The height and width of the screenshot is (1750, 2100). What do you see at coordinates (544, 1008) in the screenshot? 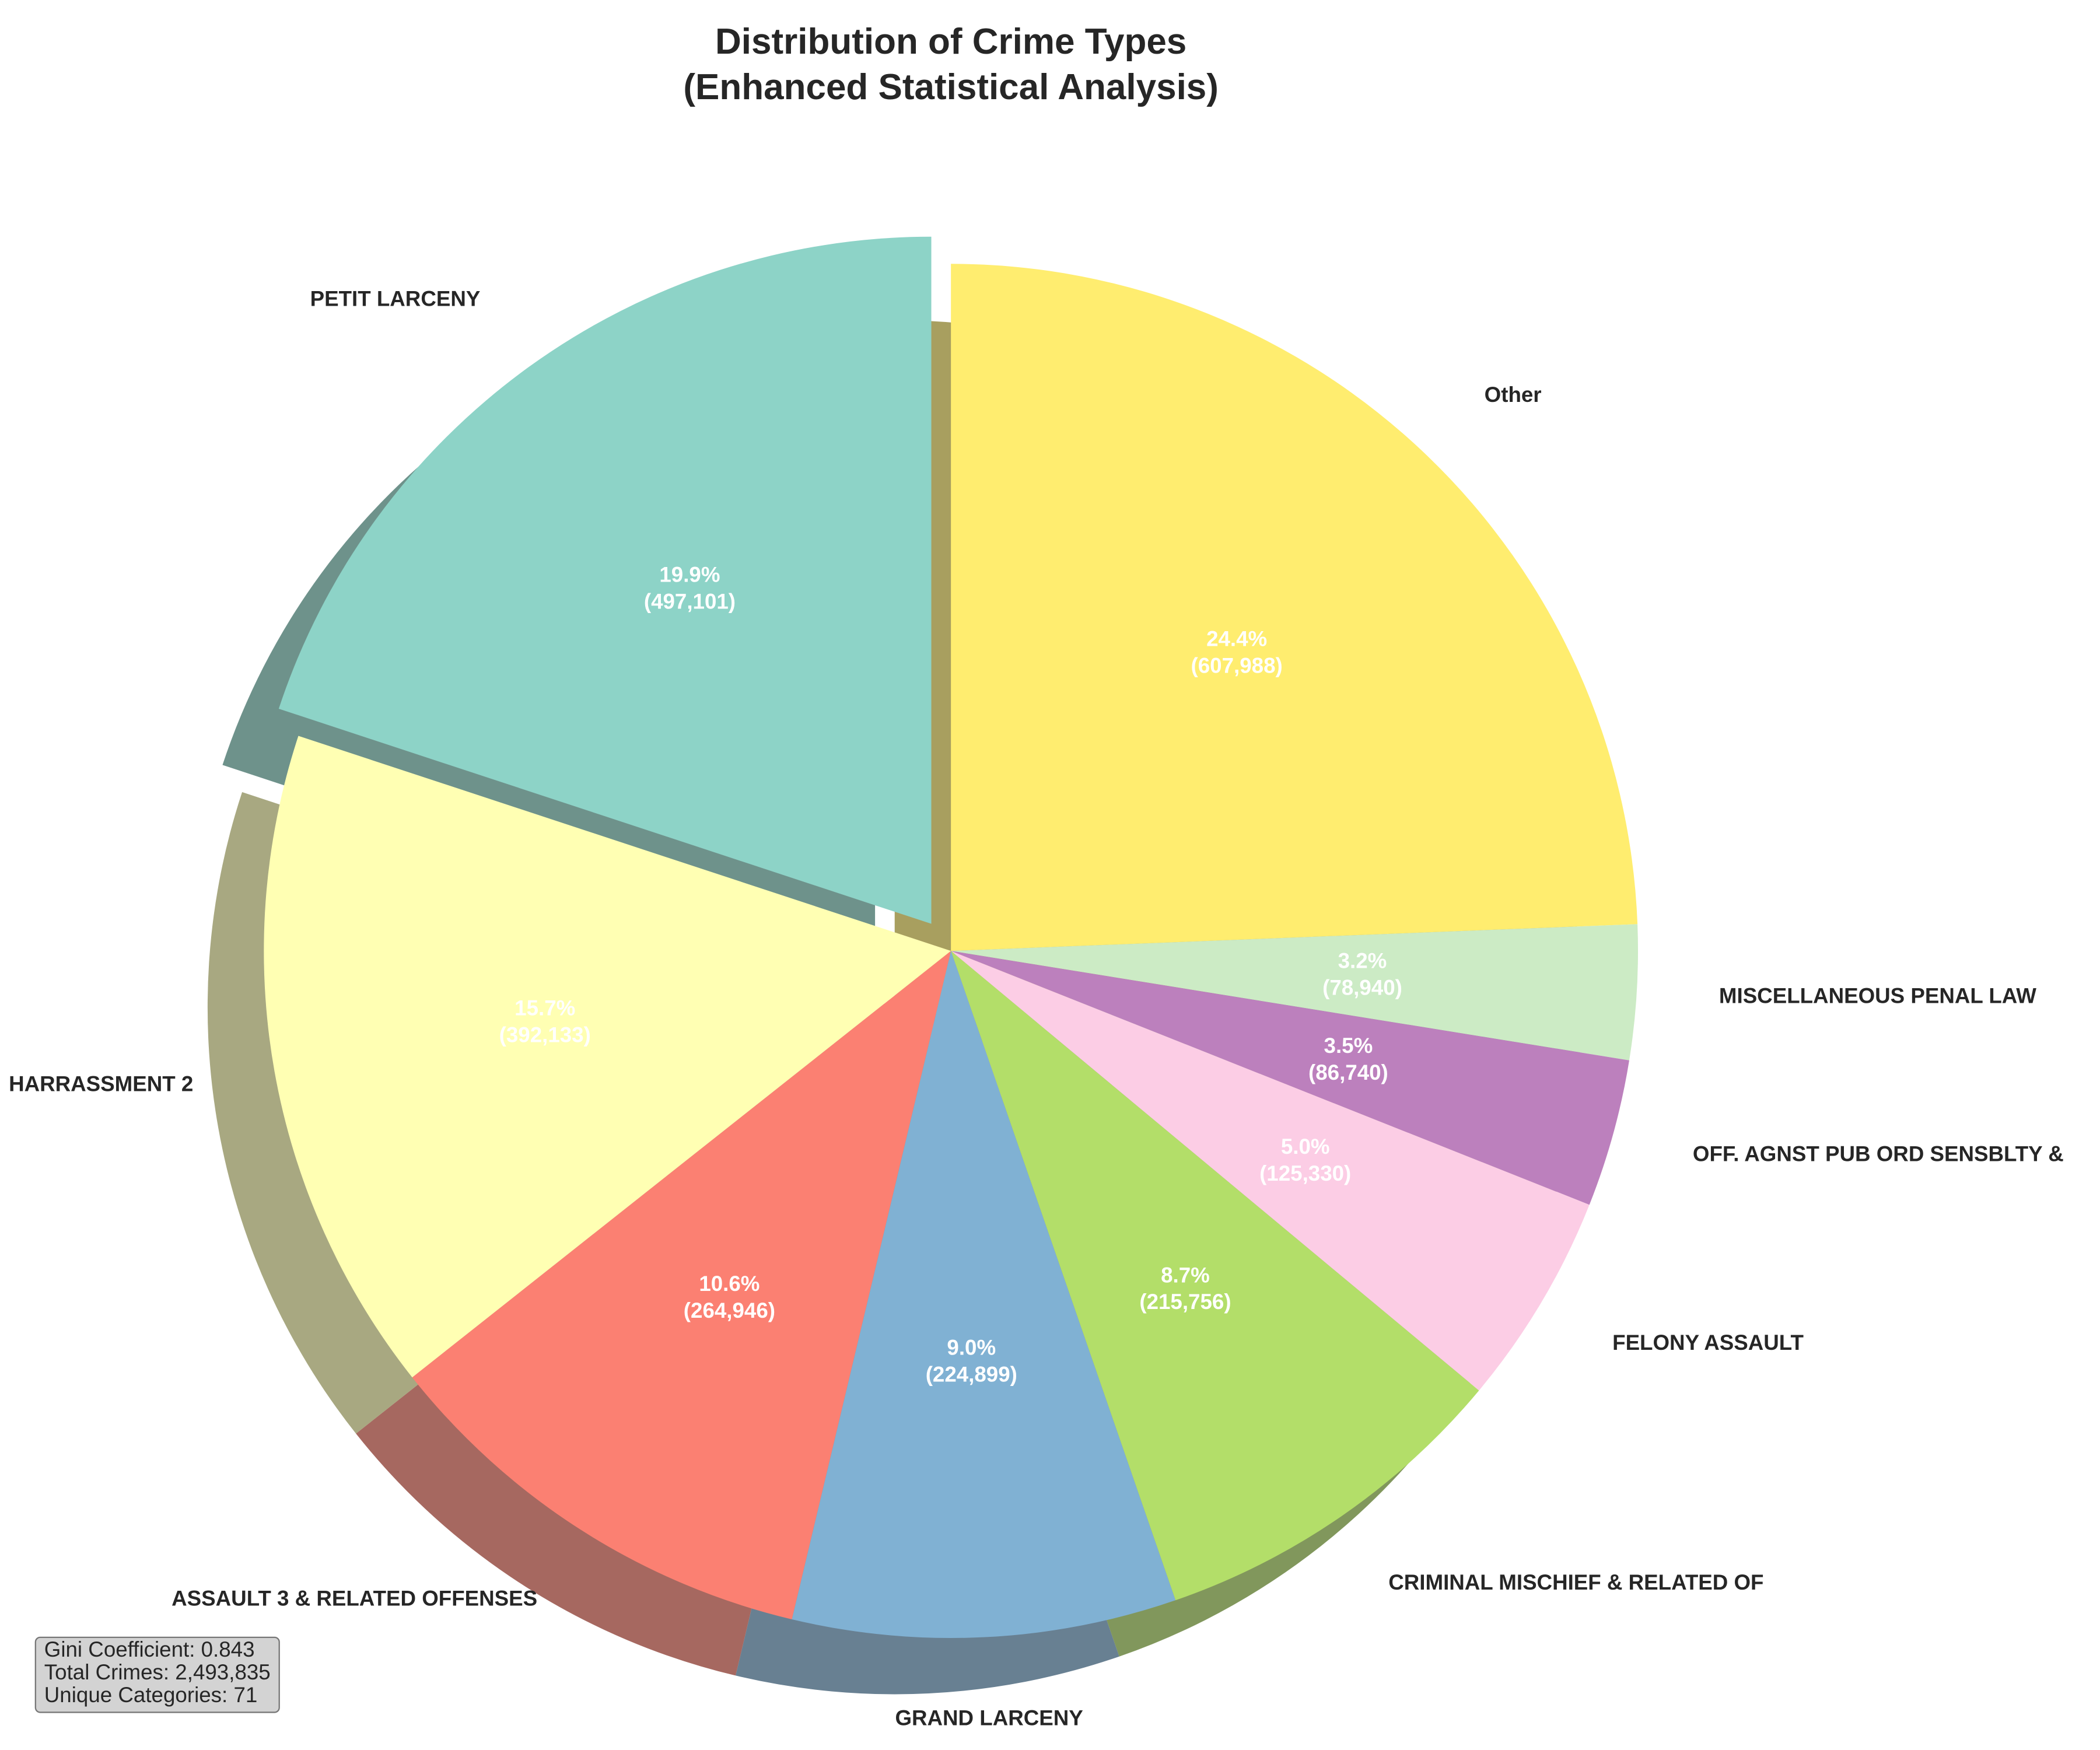
I see `slice-percent-harrassment-2: 15.7%` at bounding box center [544, 1008].